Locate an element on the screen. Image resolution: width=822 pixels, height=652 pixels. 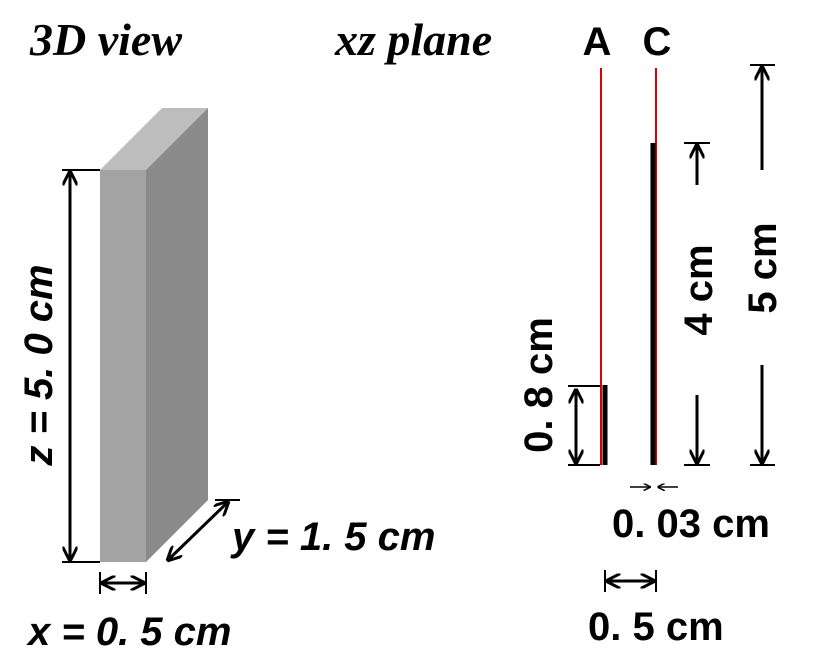
title-xz: xz plane is located at coordinates (413, 39).